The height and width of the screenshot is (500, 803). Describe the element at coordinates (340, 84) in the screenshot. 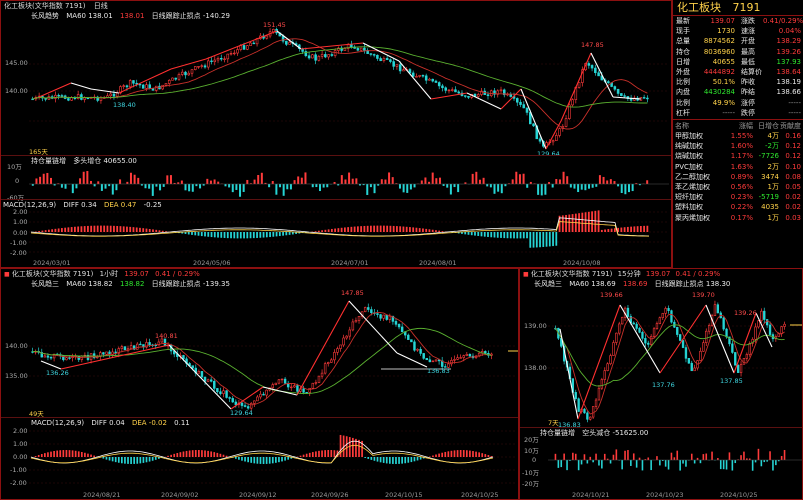

I see `daily-ma-line` at that location.